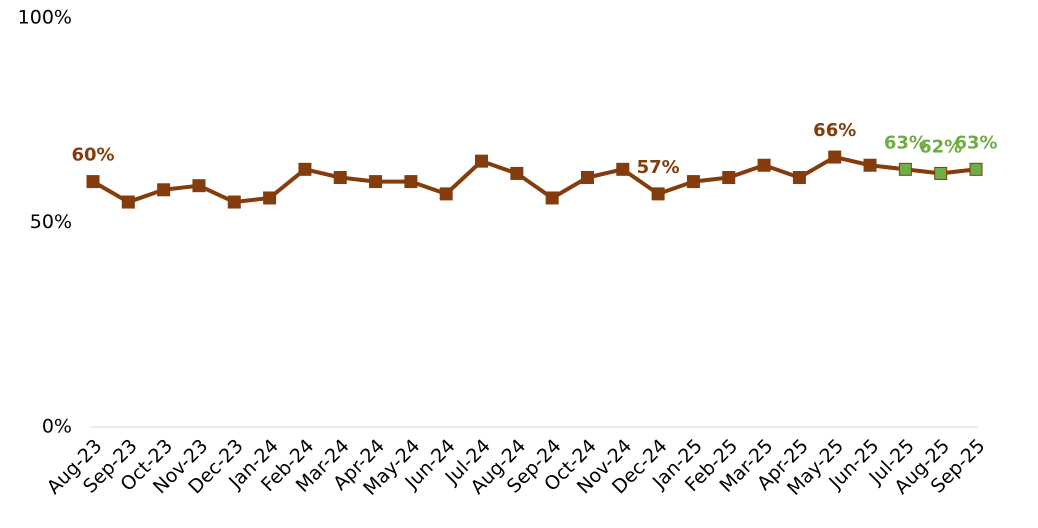 The height and width of the screenshot is (528, 1038). Describe the element at coordinates (940, 146) in the screenshot. I see `data-label: 62%` at that location.